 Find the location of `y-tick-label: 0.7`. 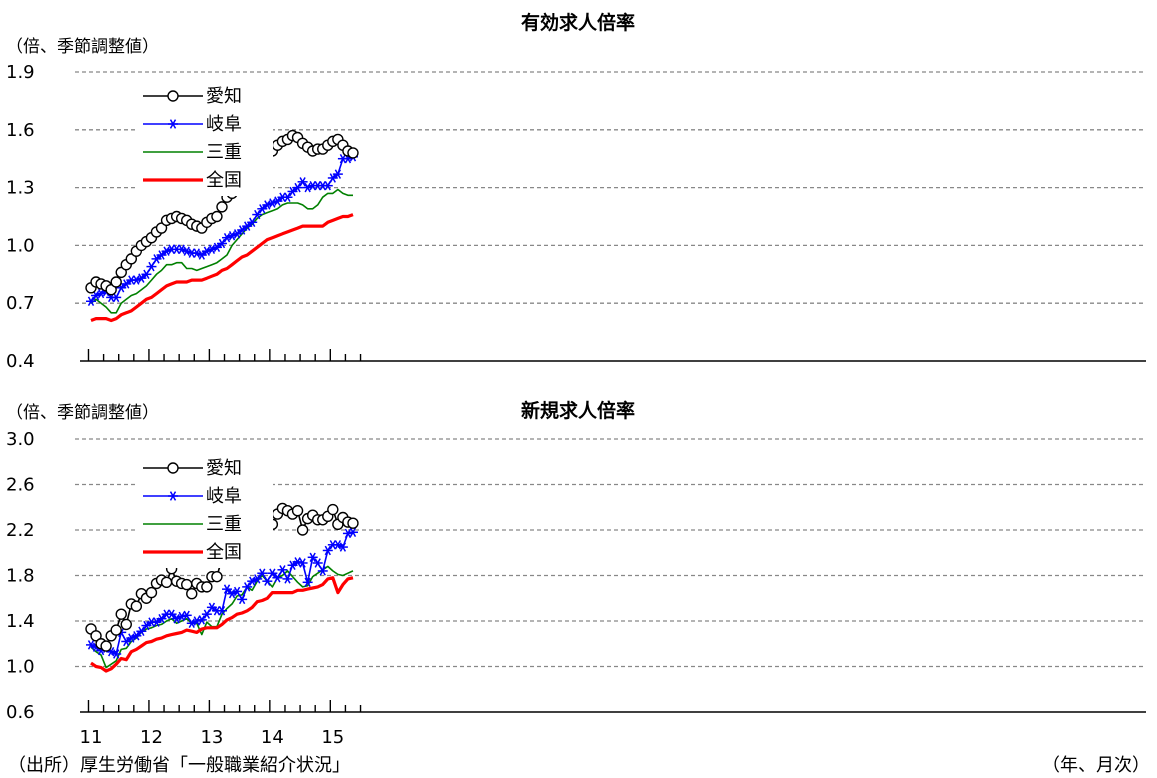

y-tick-label: 0.7 is located at coordinates (20, 303).